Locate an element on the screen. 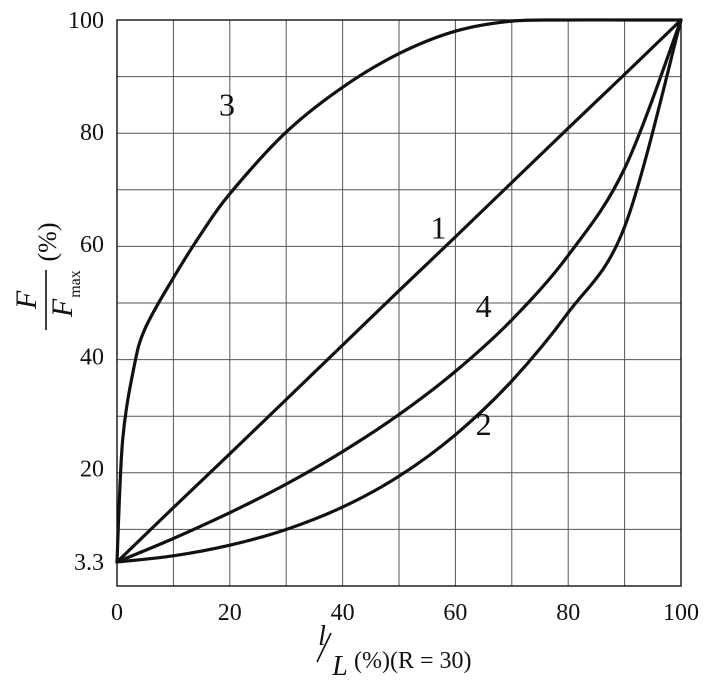 This screenshot has height=685, width=711. curve-label-1: 1 is located at coordinates (438, 228).